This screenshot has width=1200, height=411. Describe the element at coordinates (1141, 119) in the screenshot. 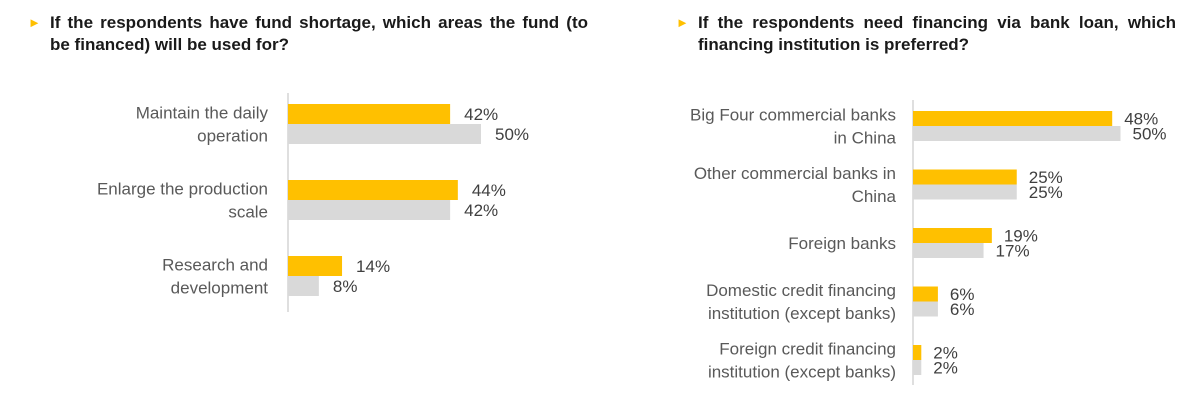

I see `data-label: 48%` at that location.